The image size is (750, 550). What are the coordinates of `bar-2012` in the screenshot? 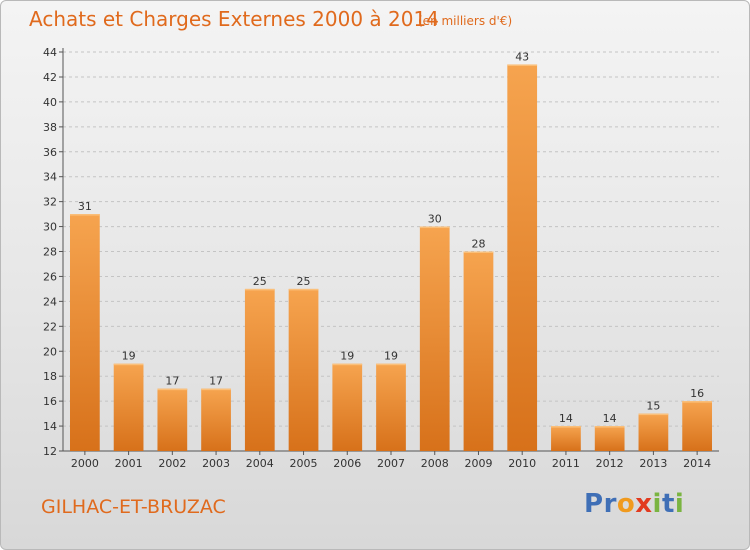 It's located at (609, 438).